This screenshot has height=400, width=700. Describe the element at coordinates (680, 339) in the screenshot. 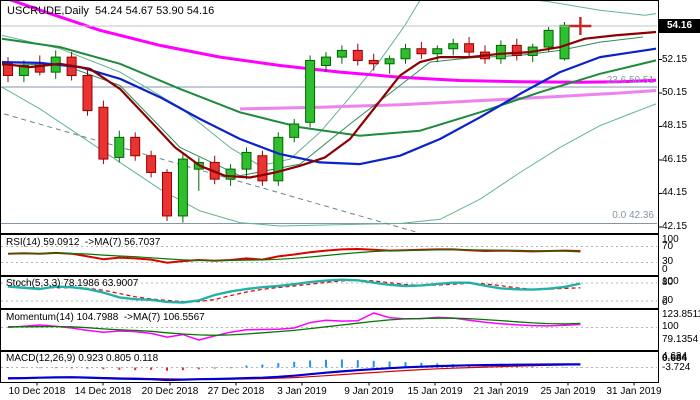

I see `momentum-axis-label: 79.1354` at that location.